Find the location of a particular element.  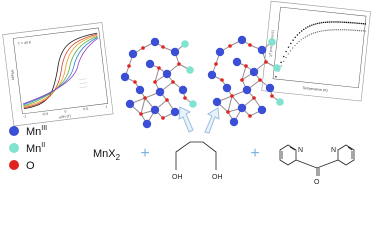

legend-label: MnIII is located at coordinates (36, 131).